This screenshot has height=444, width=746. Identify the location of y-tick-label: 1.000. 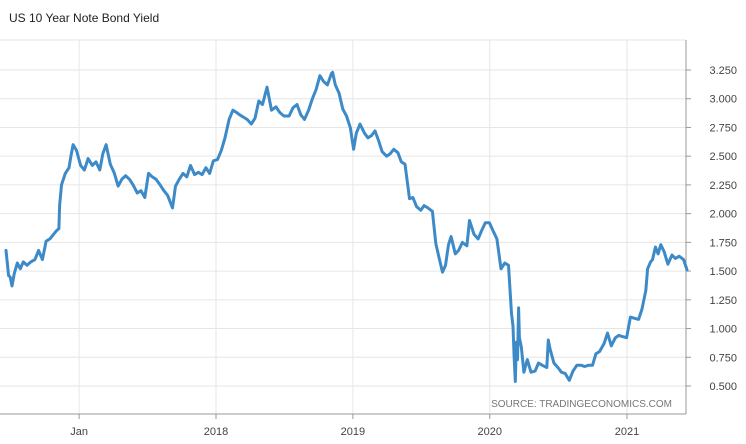
(723, 330).